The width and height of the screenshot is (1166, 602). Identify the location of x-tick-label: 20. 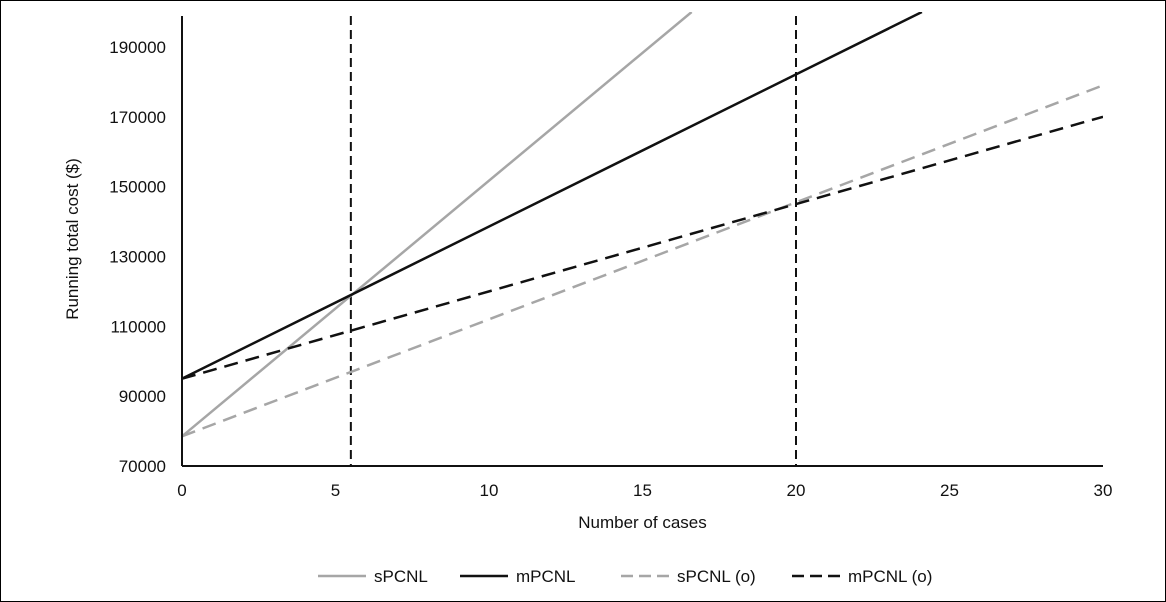
(796, 490).